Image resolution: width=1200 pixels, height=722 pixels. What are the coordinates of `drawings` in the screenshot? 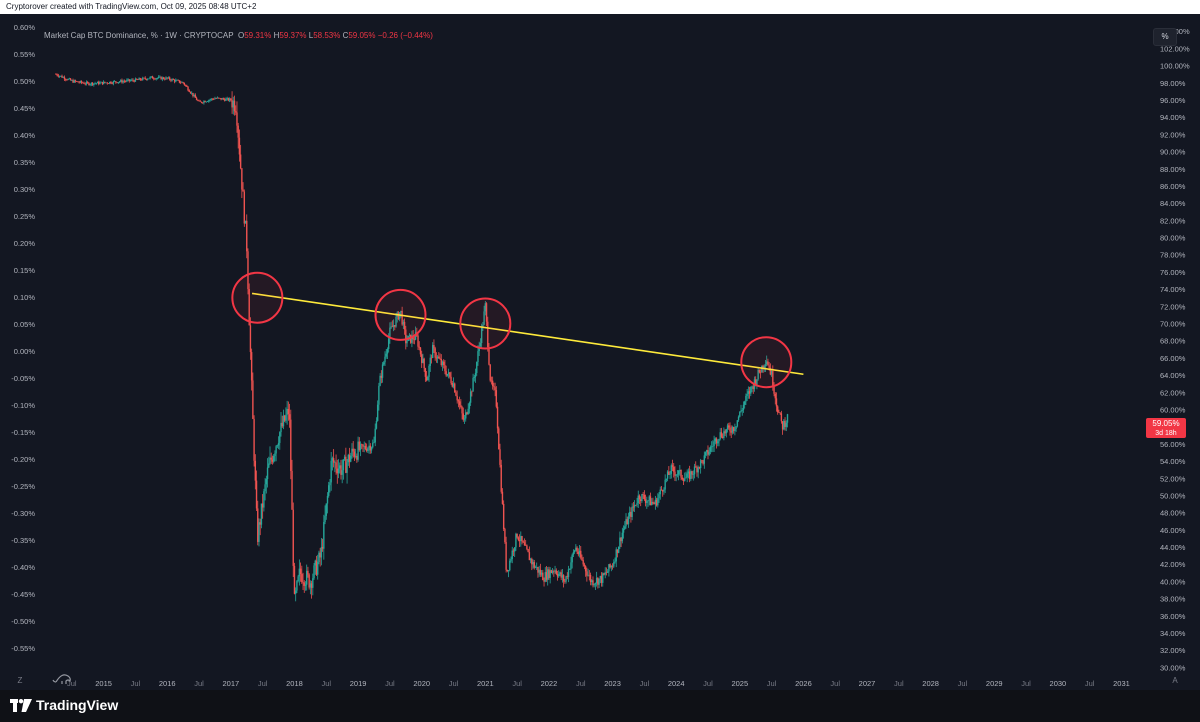 It's located at (517, 330).